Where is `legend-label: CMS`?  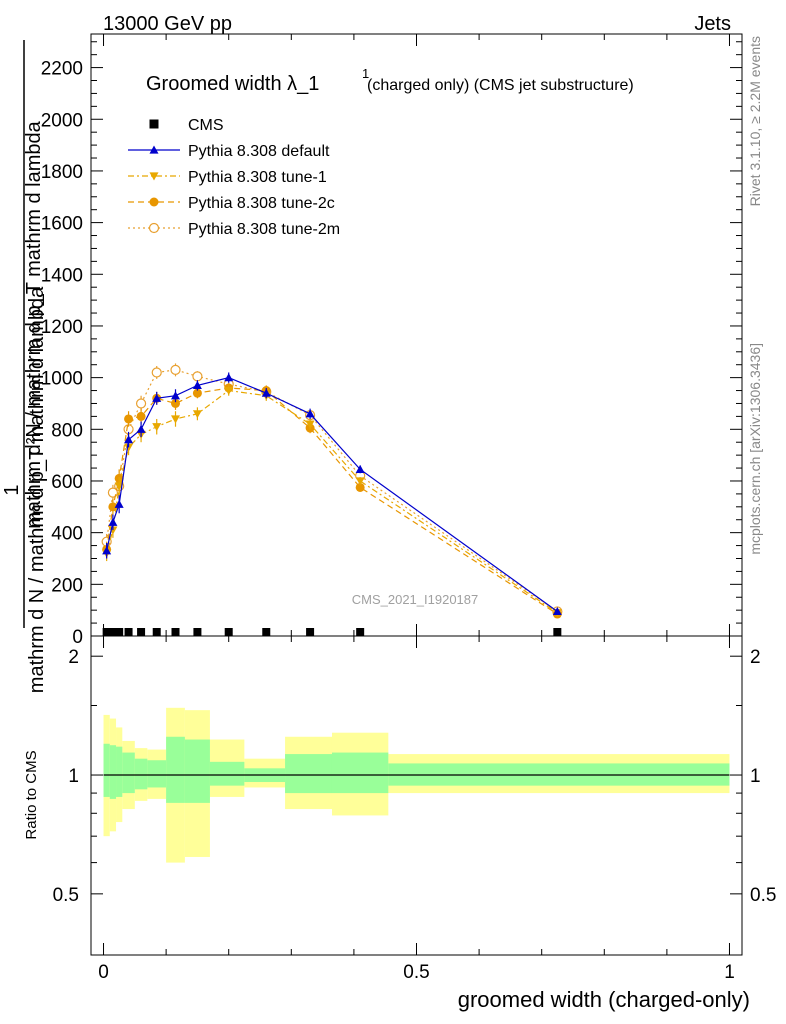 legend-label: CMS is located at coordinates (206, 125).